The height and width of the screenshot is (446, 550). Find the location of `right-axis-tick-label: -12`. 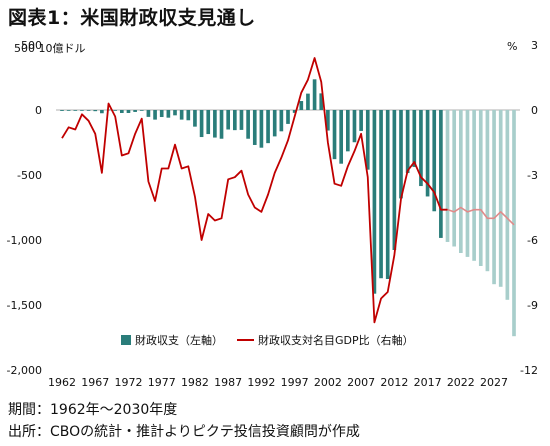

right-axis-tick-label: -12 is located at coordinates (529, 370).